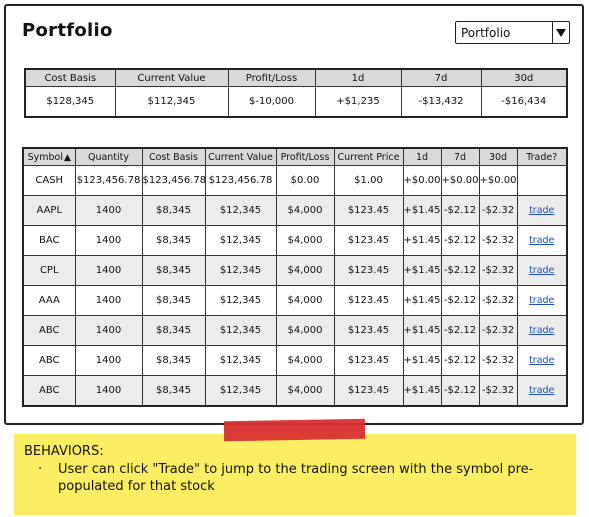  What do you see at coordinates (358, 77) in the screenshot?
I see `summary-header-1d: 1d` at bounding box center [358, 77].